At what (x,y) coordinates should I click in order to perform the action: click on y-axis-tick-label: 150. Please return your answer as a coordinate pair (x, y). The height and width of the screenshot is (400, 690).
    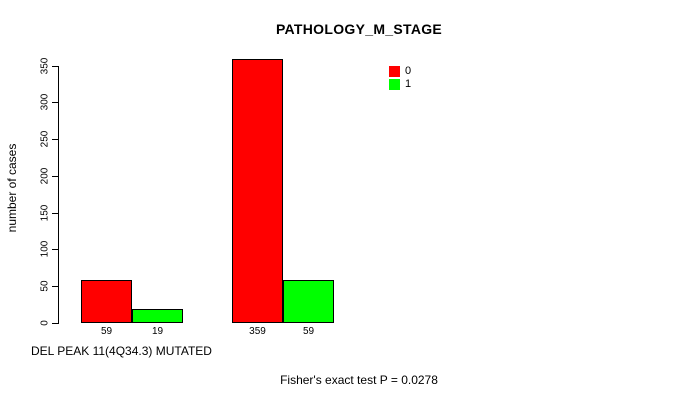
    Looking at the image, I should click on (45, 213).